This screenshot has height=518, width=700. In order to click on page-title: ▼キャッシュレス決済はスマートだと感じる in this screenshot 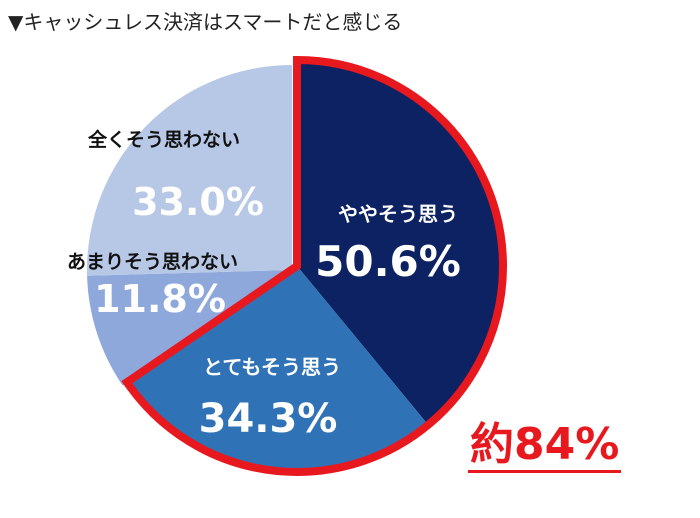, I will do `click(205, 22)`.